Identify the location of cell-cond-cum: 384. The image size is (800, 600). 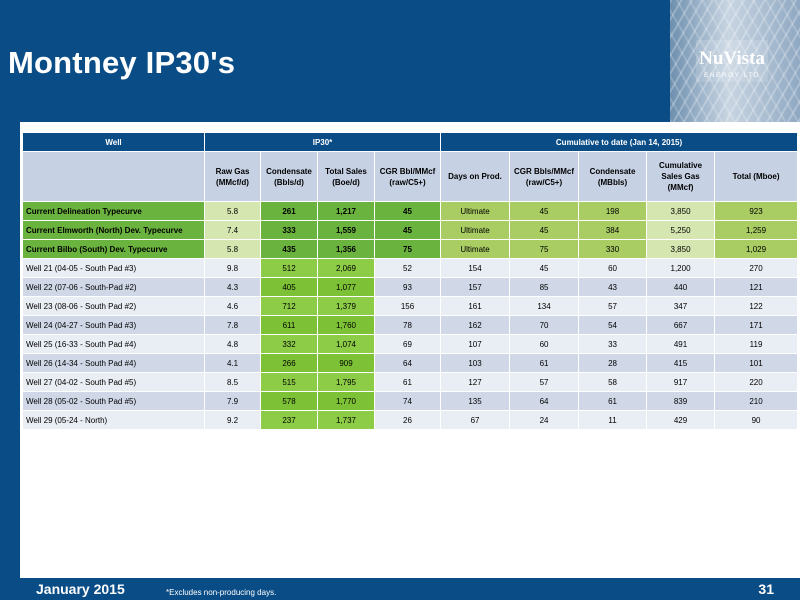
(613, 230).